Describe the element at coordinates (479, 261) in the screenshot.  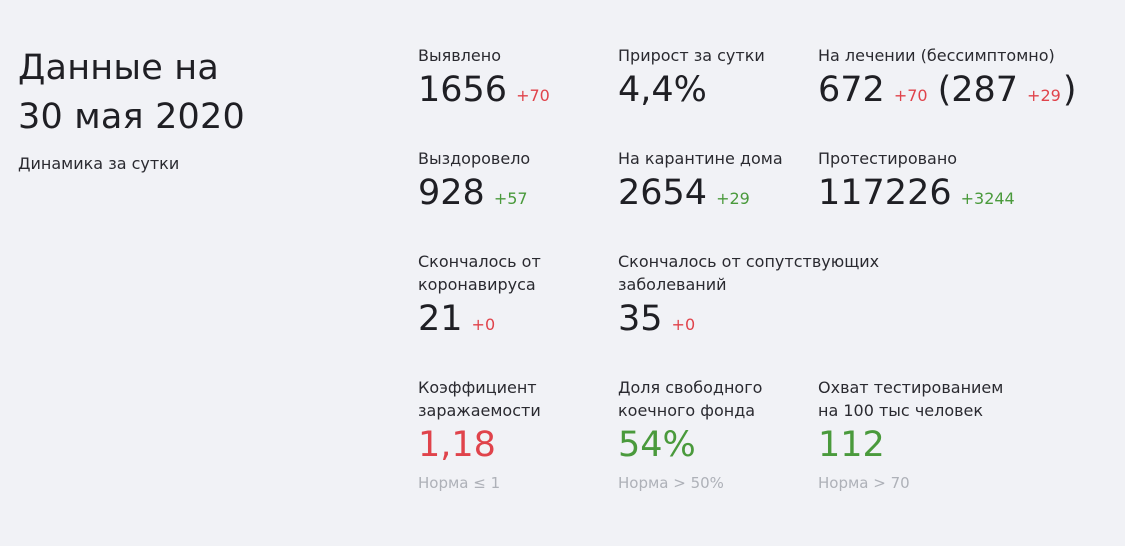
I see `stat-label-line1: Скончалось от` at that location.